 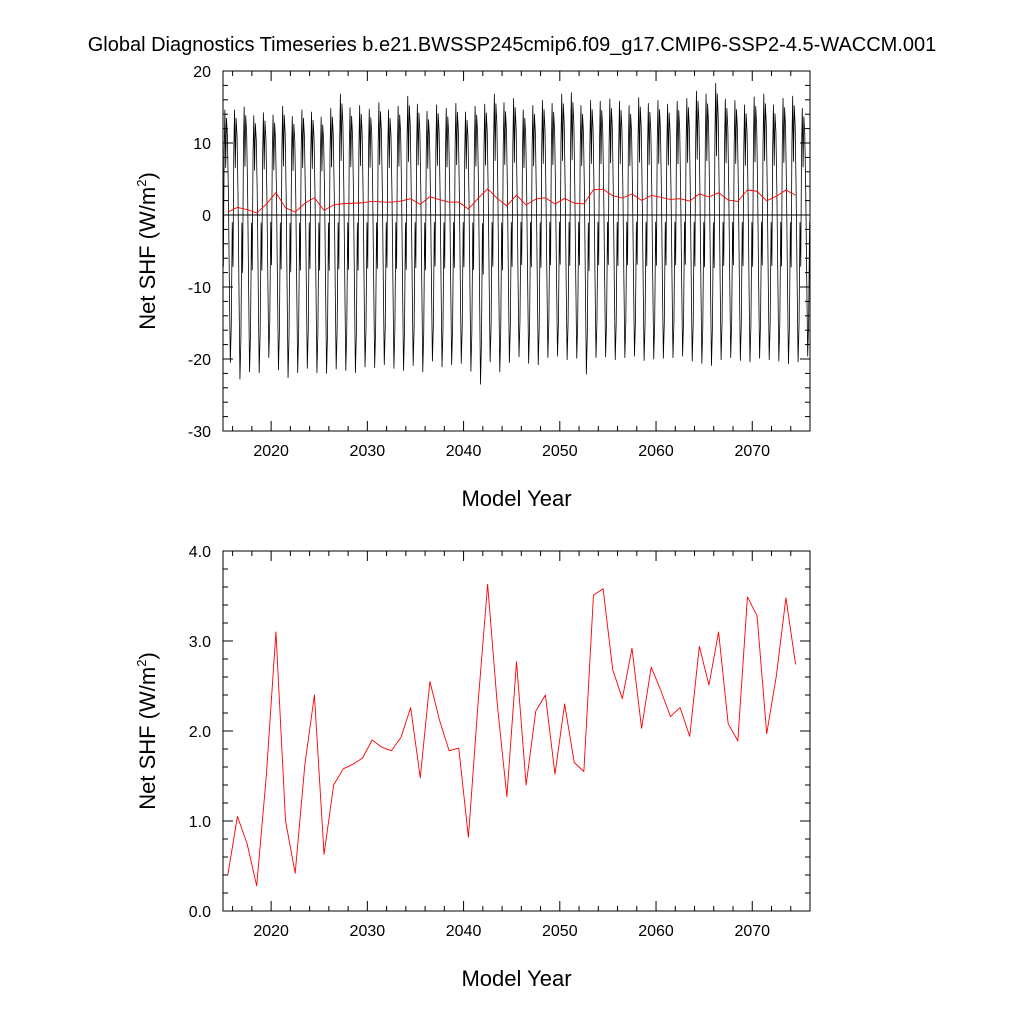 What do you see at coordinates (199, 360) in the screenshot?
I see `y-tick-label: -20` at bounding box center [199, 360].